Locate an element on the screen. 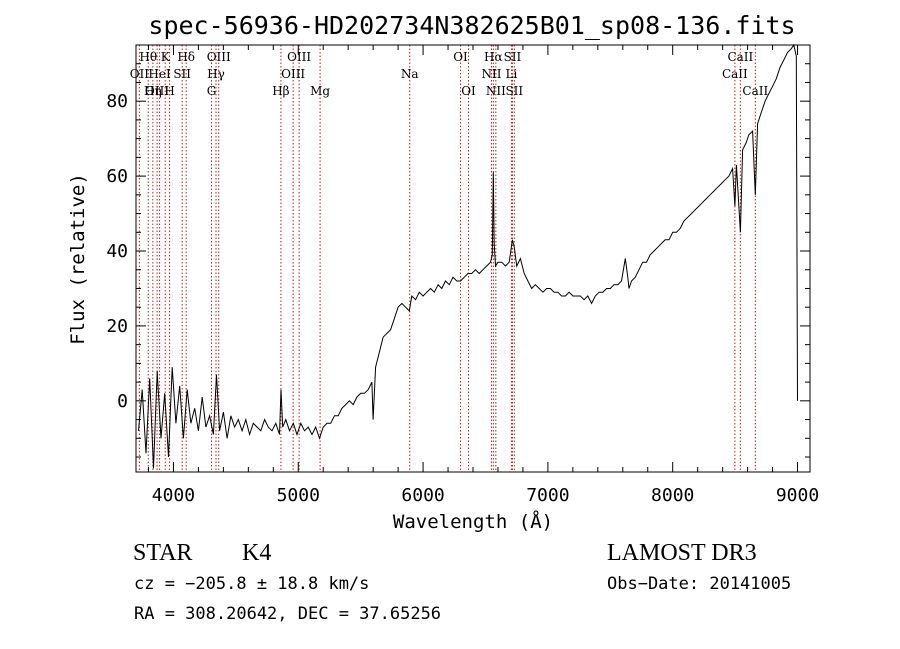  line-marker-label-26: CaII is located at coordinates (735, 74).